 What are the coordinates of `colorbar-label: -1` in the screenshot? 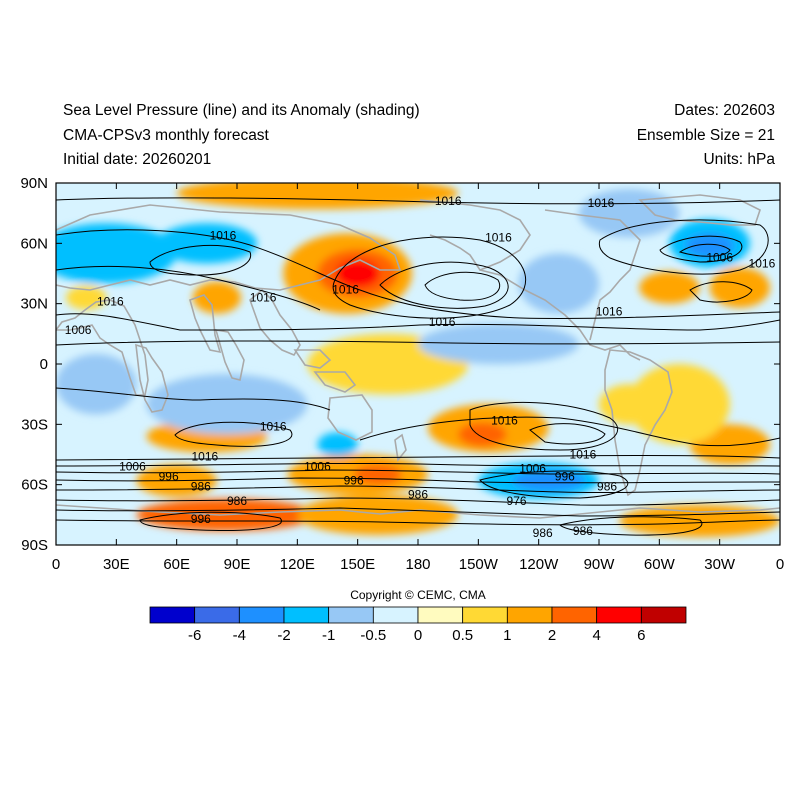 It's located at (328, 635).